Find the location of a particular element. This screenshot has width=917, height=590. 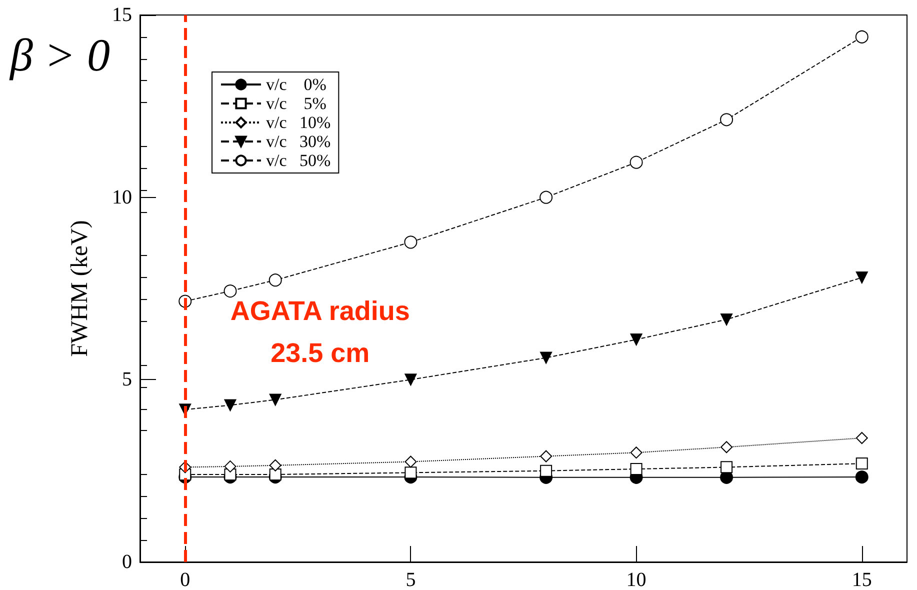

y-tick-label: 5 is located at coordinates (127, 379).